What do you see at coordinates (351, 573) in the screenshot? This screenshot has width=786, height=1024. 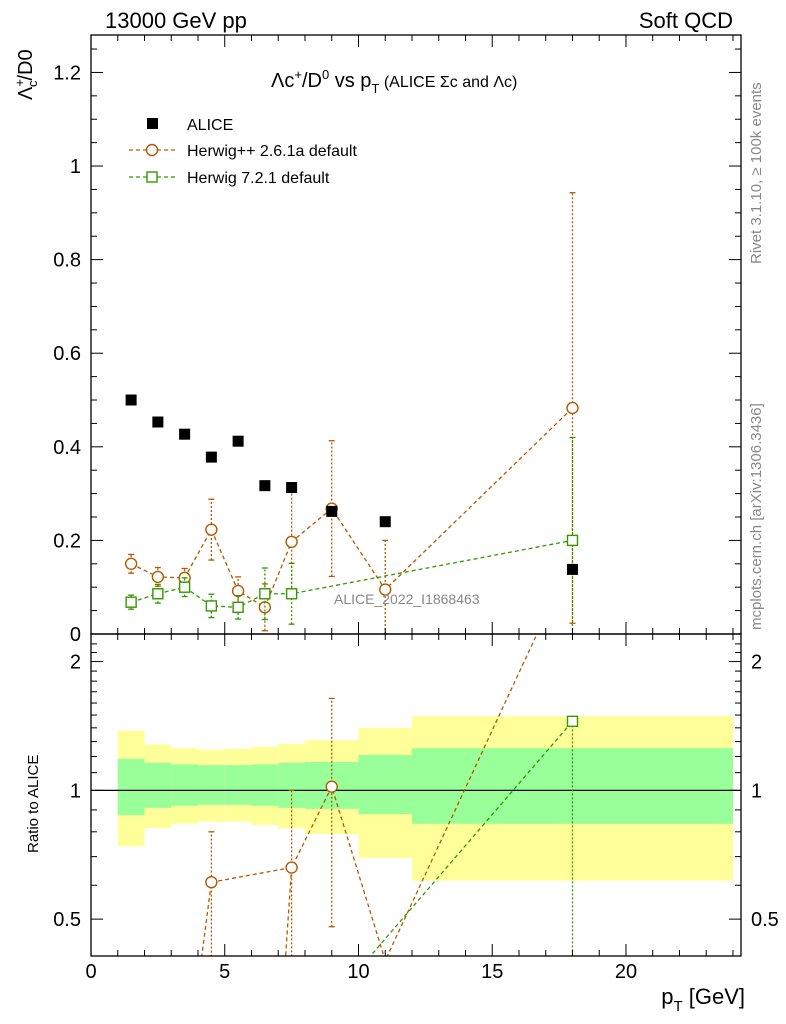 I see `herwig7-line` at bounding box center [351, 573].